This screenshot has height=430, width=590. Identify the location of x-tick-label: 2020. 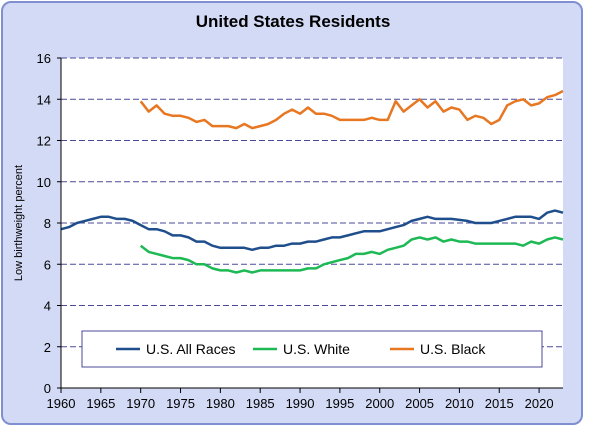
(539, 403).